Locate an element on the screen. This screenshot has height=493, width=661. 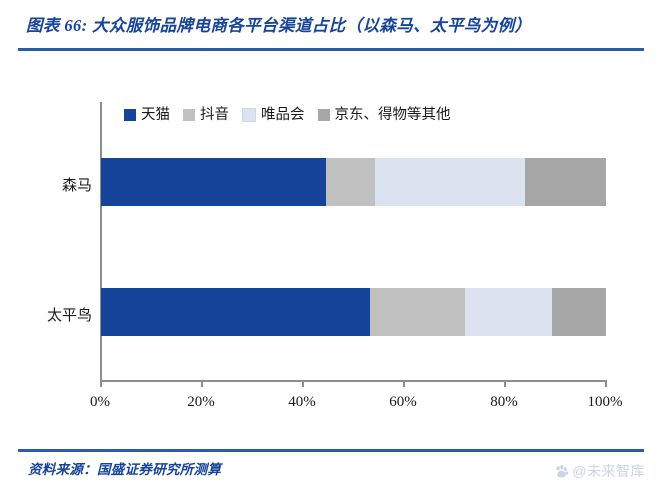
footer-divider is located at coordinates (331, 450).